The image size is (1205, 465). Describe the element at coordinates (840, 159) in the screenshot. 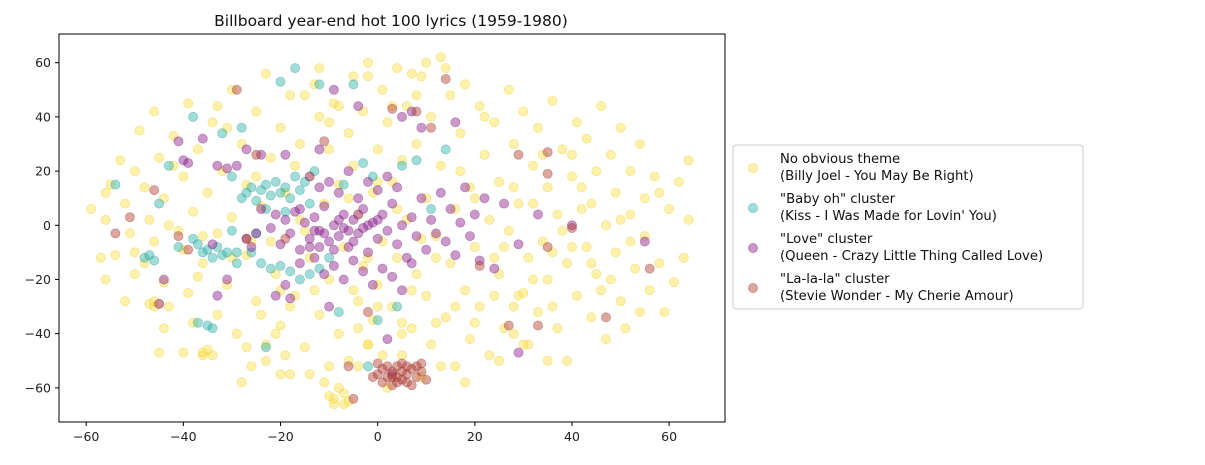

I see `legend-label: No obvious theme` at that location.